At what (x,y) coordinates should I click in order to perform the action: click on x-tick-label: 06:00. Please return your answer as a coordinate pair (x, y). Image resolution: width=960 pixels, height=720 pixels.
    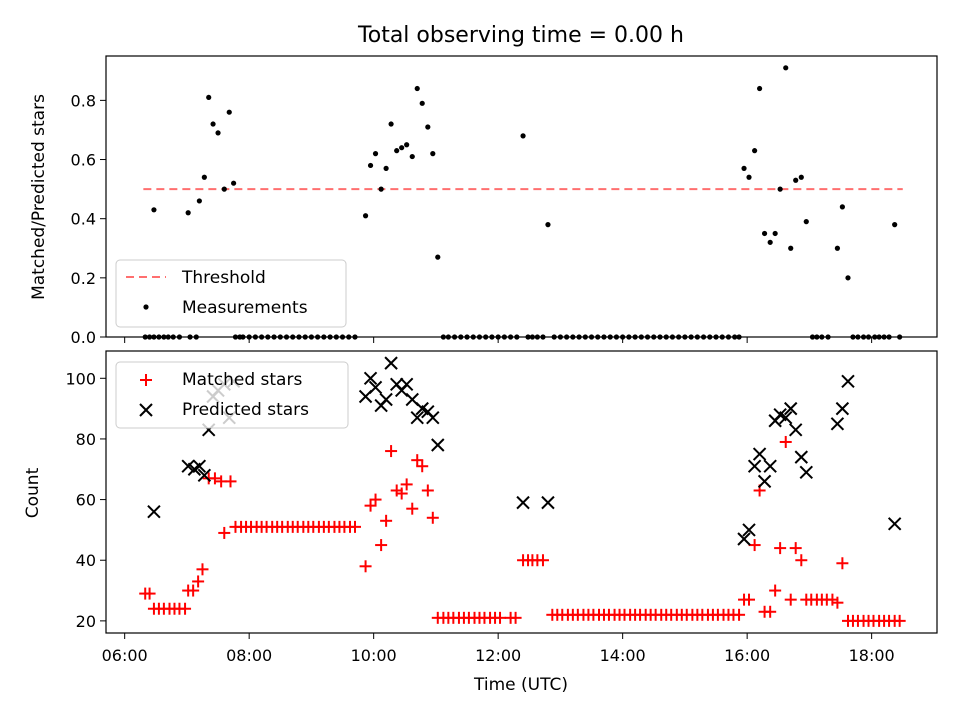
    Looking at the image, I should click on (125, 655).